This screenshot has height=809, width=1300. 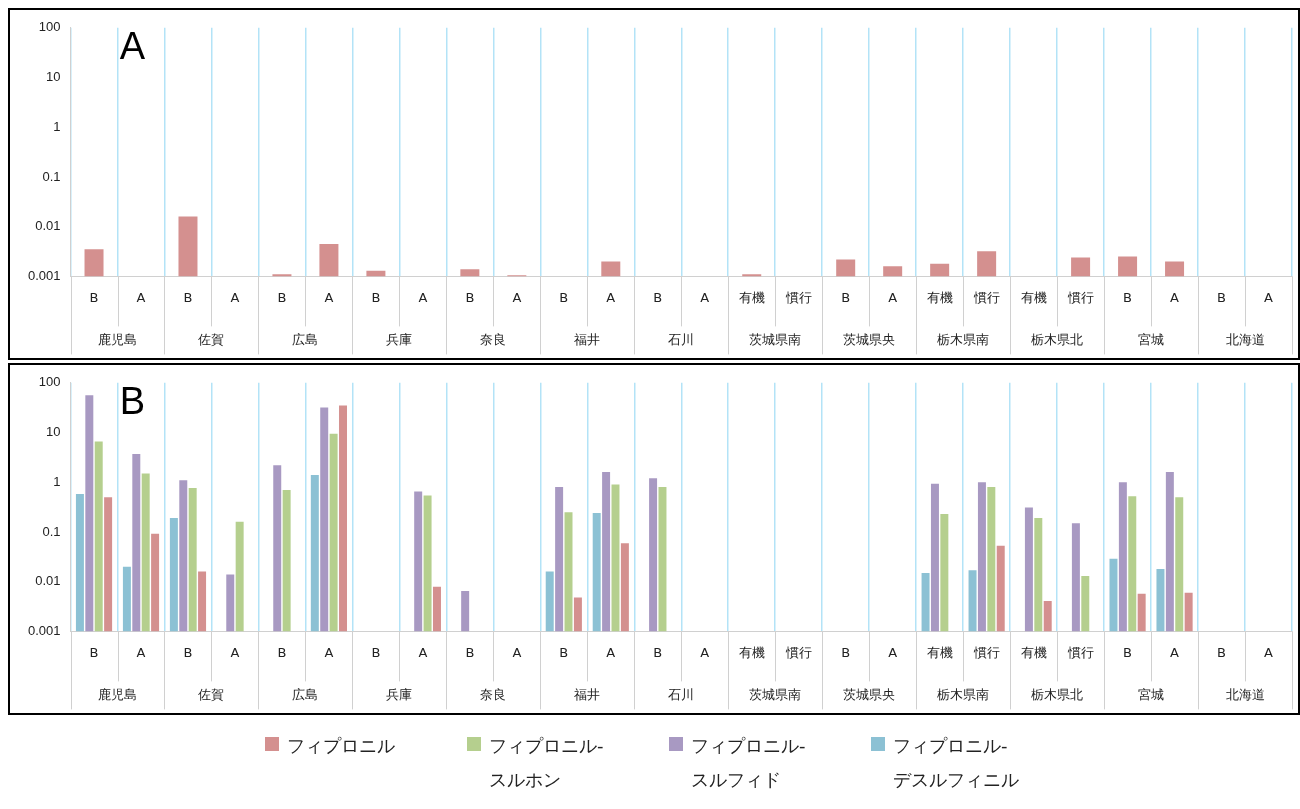 I want to click on legend-label: フィプロニル-スルホン, so click(x=547, y=763).